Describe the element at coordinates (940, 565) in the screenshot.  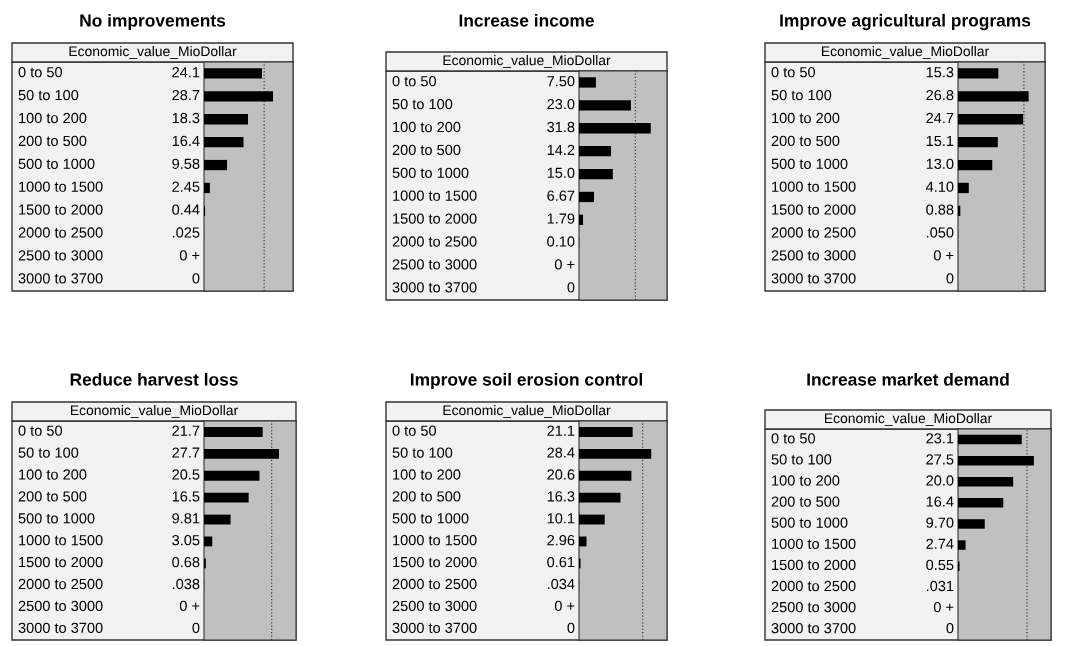
I see `data-label: 0.55` at that location.